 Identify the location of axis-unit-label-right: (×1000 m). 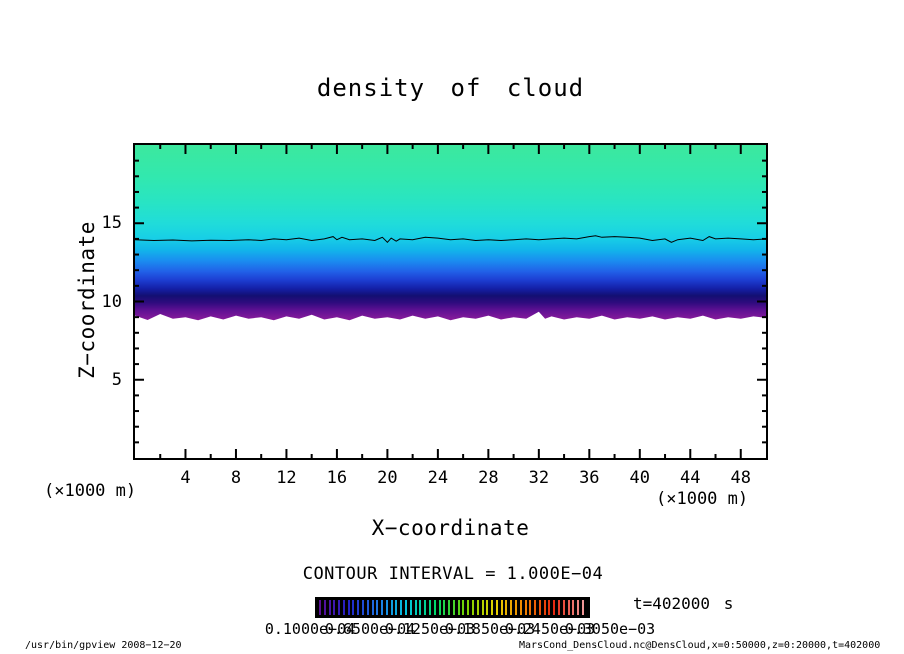
(702, 499).